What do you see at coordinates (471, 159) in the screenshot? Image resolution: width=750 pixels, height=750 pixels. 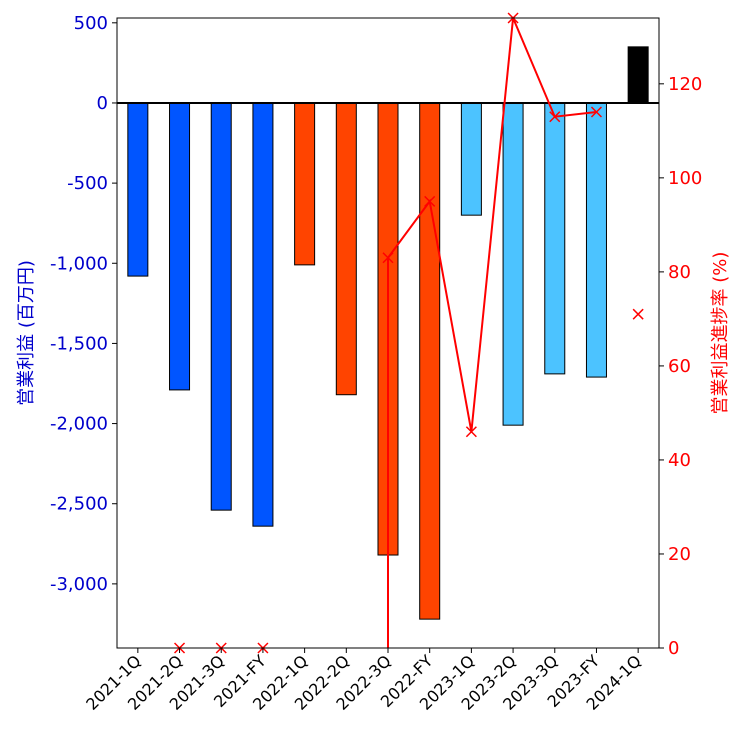 I see `bar-2023-1Q` at bounding box center [471, 159].